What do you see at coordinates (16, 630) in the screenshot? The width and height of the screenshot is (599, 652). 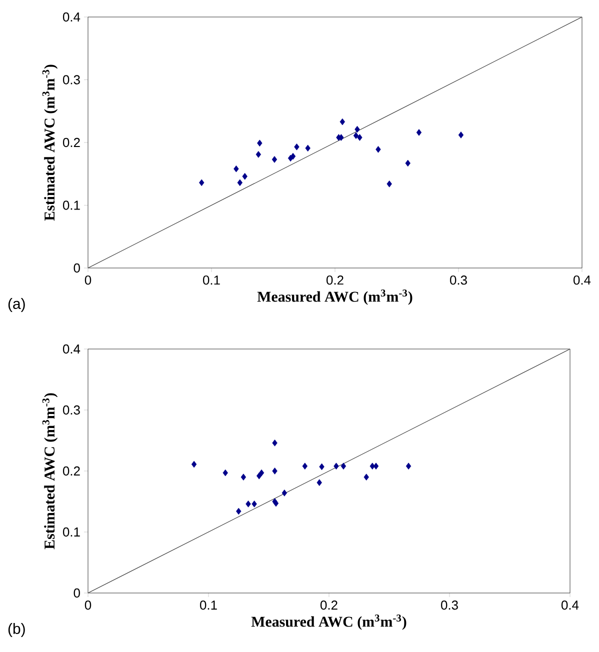 I see `text: (b)` at bounding box center [16, 630].